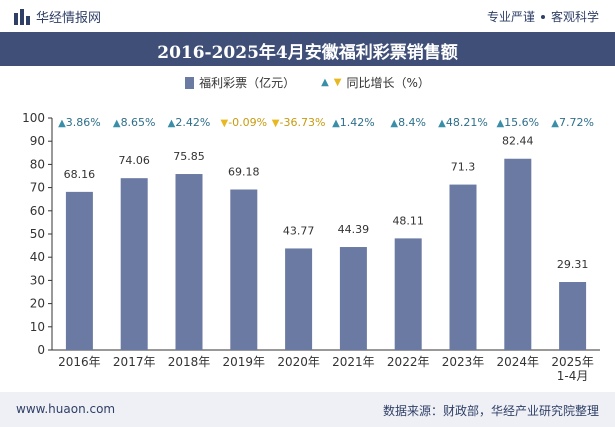  I want to click on y-tick-label: 100, so click(33, 118).